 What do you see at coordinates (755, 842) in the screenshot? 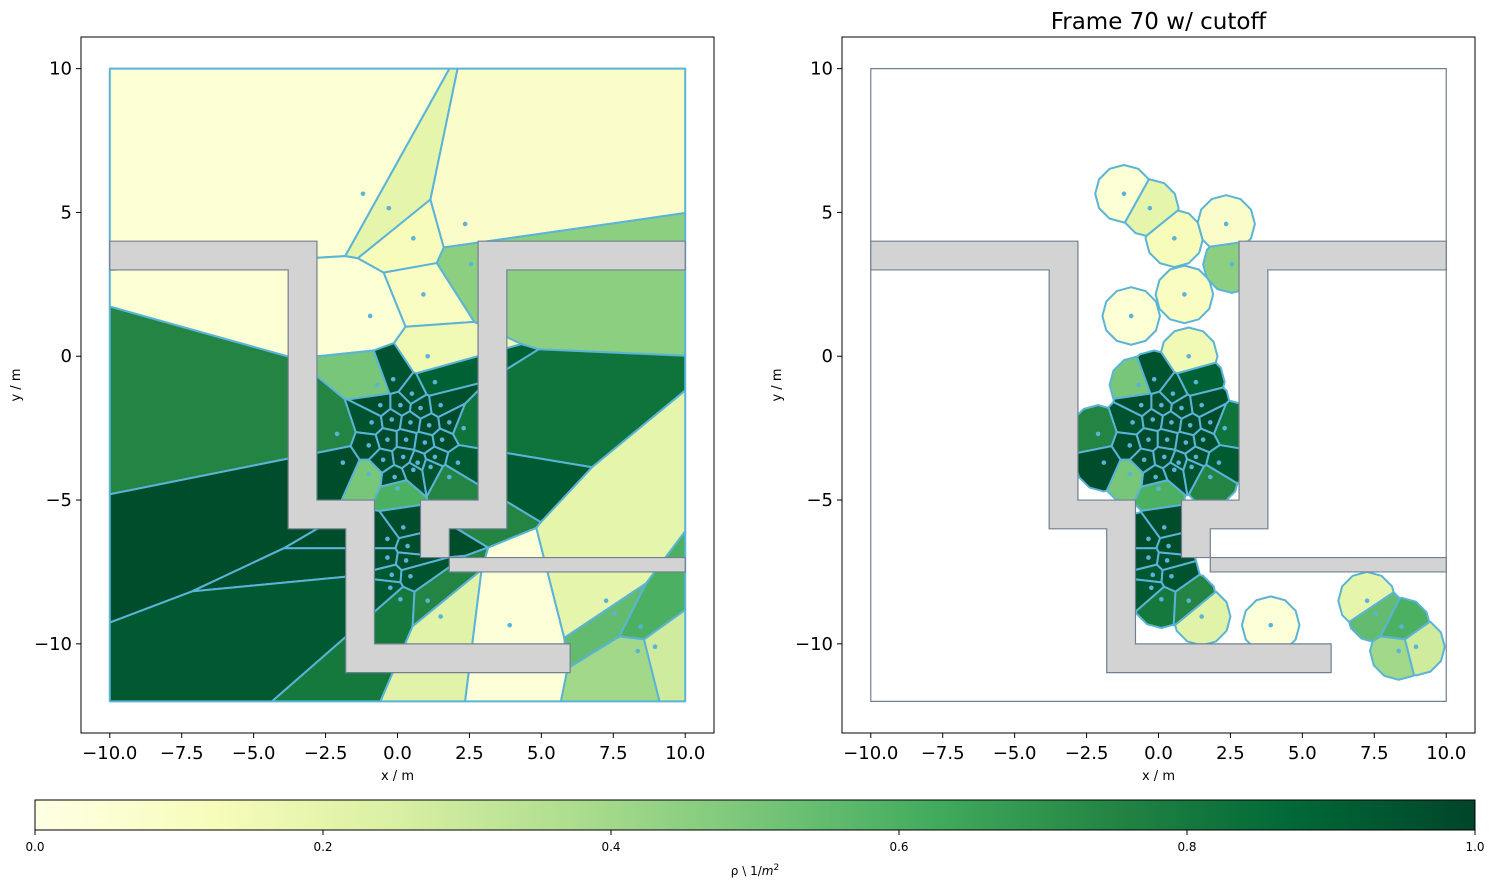
I see `colorbar-ticks: 0.0 0.2 0.4 0.6 0.8 1.0` at bounding box center [755, 842].